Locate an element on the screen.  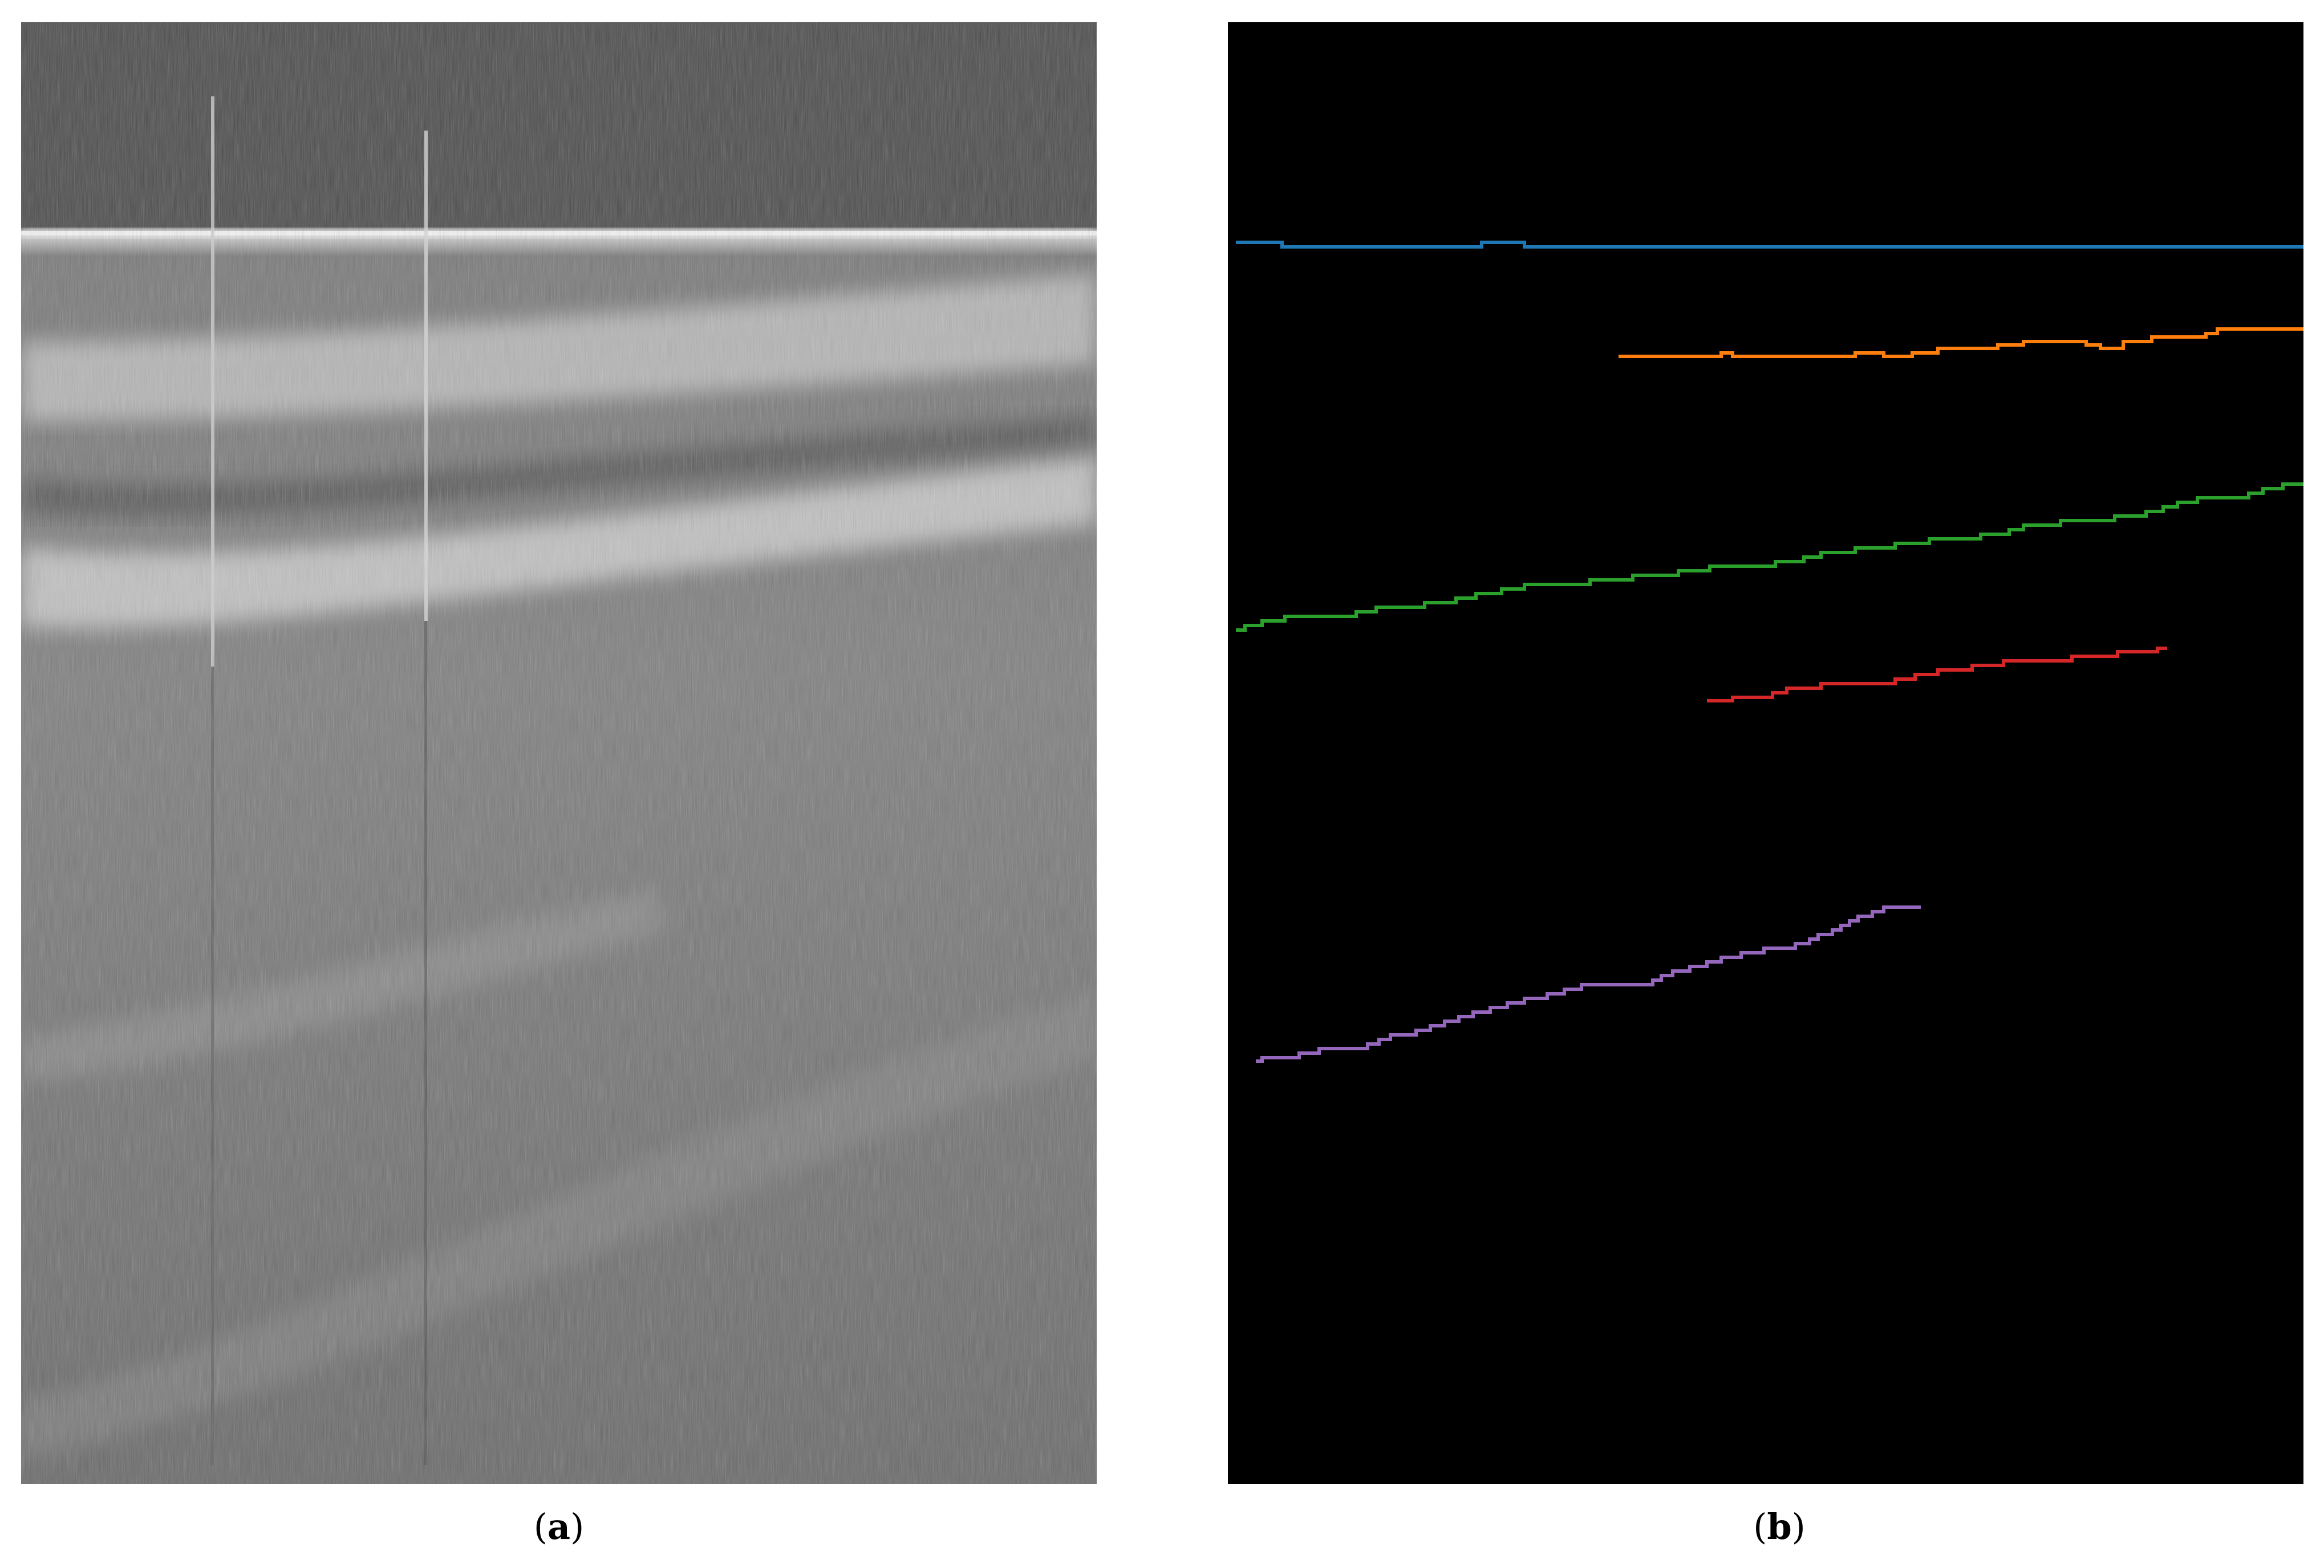
caption-a: (a) is located at coordinates (559, 1527).